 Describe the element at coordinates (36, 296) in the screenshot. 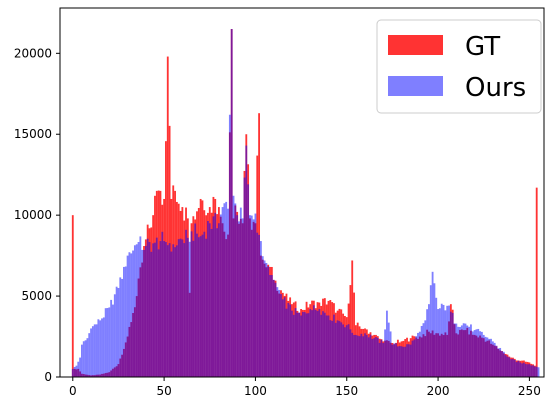

I see `y-tick-label: 5000` at that location.